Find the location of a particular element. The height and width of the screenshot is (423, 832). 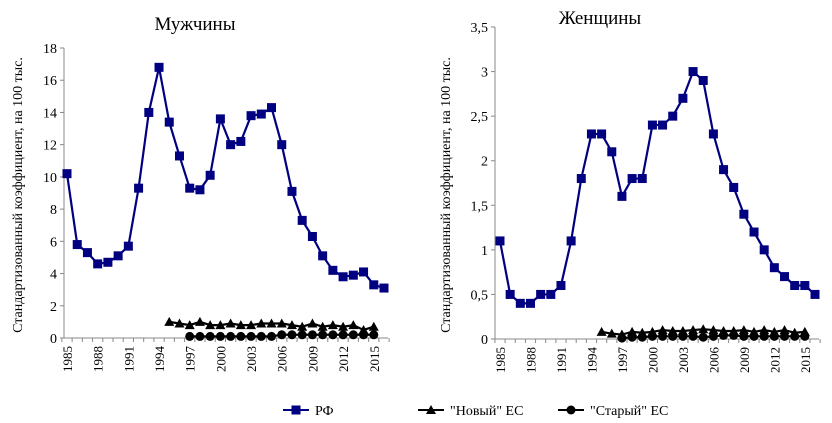

legend-marker is located at coordinates (571, 410).